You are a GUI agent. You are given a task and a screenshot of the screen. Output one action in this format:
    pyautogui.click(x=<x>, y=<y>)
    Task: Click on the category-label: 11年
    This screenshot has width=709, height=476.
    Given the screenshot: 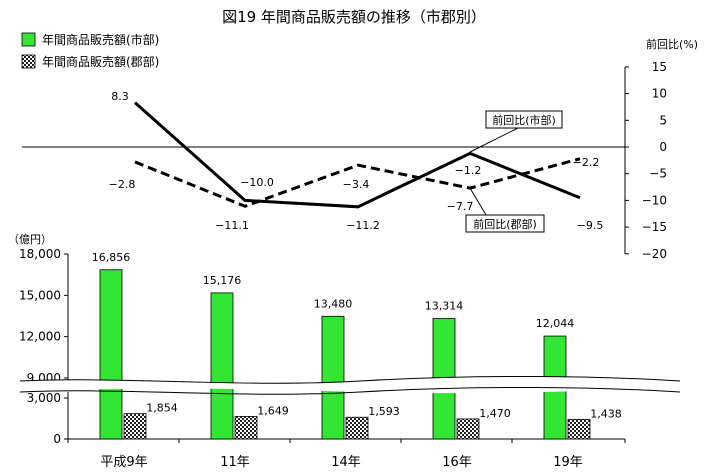 What is the action you would take?
    pyautogui.click(x=235, y=462)
    